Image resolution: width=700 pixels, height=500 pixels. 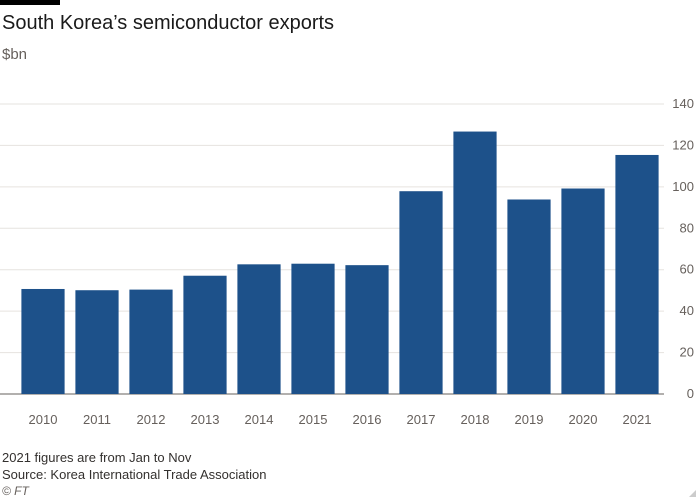 I want to click on chart-title: South Korea’s semiconductor exports, so click(x=168, y=23).